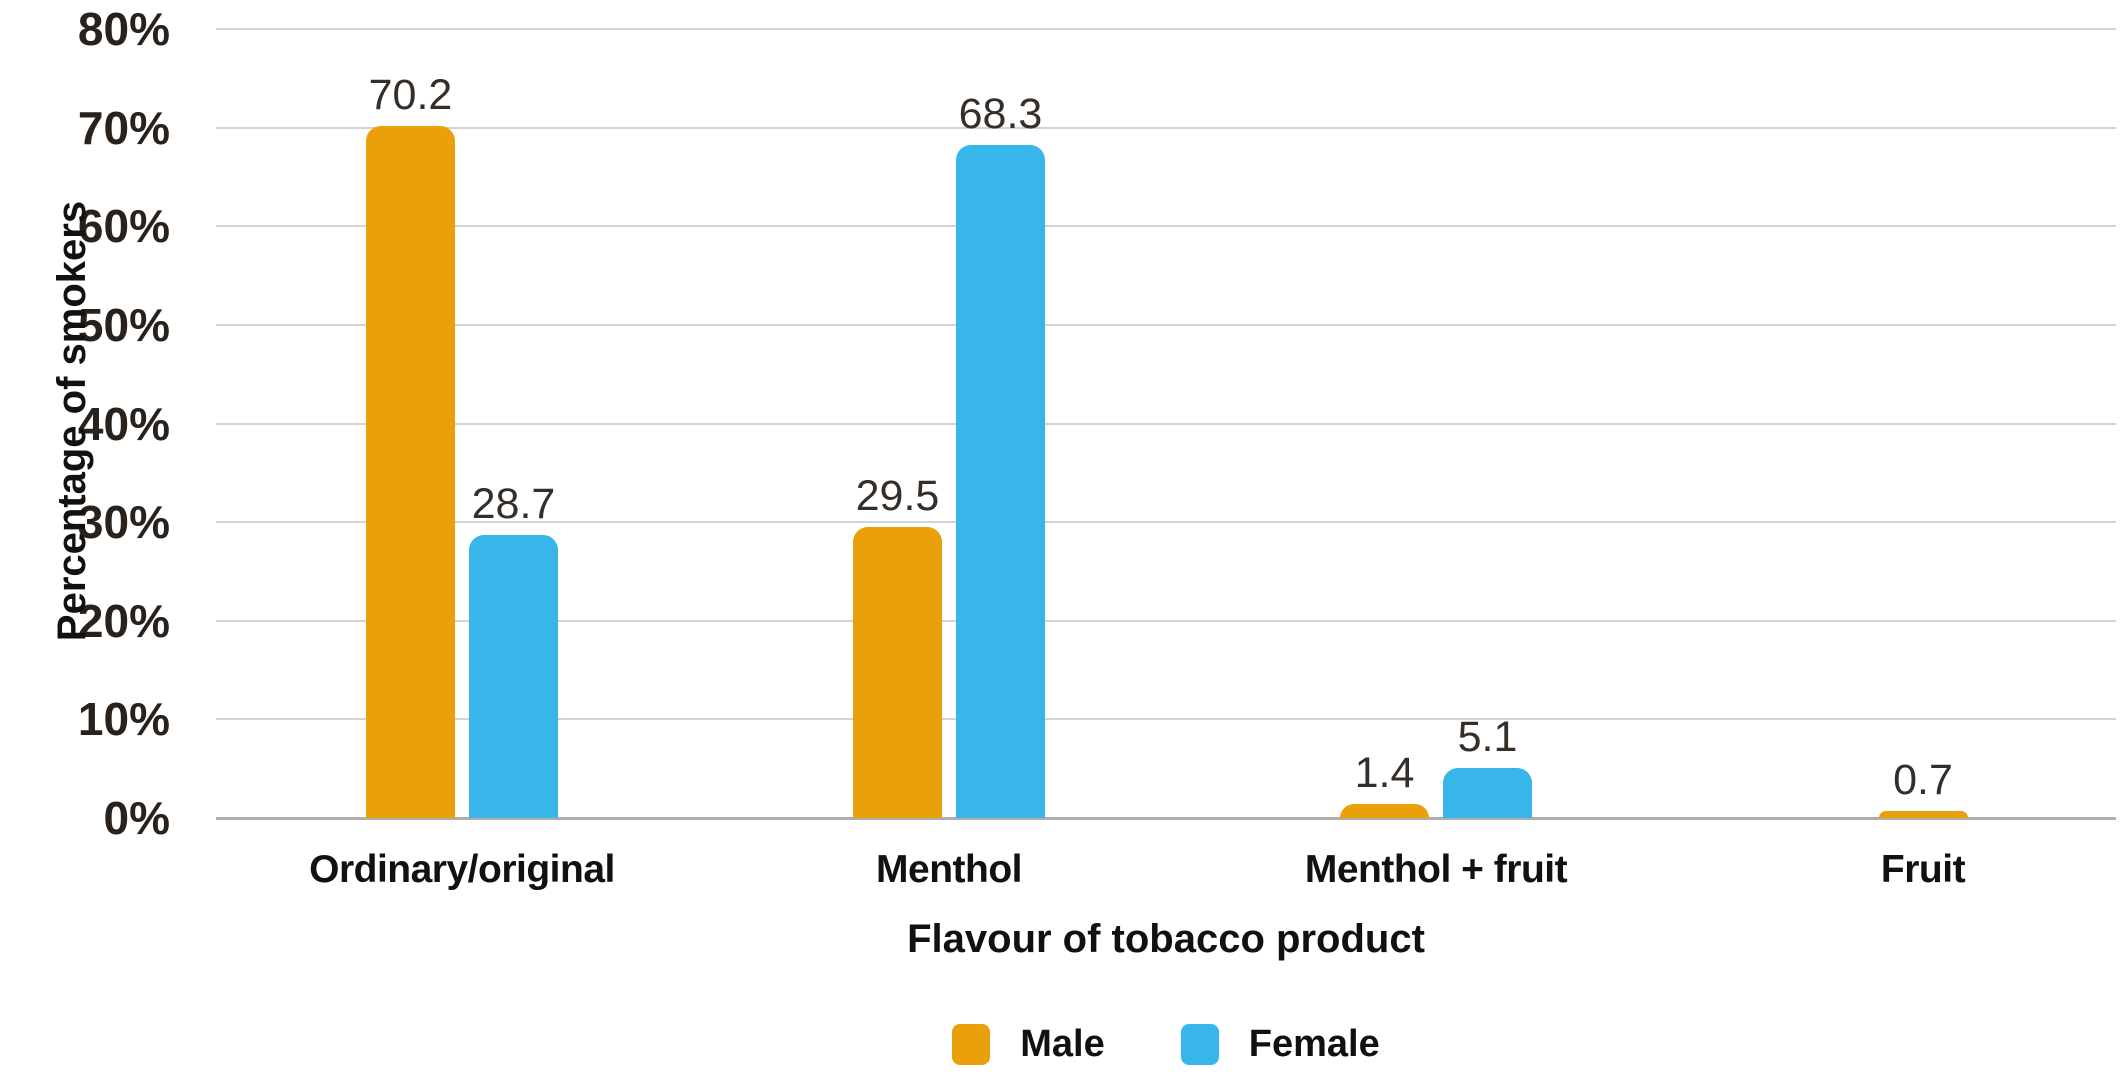 Image resolution: width=2124 pixels, height=1077 pixels. What do you see at coordinates (410, 94) in the screenshot?
I see `value-label-male-ordinary-original: 70.2` at bounding box center [410, 94].